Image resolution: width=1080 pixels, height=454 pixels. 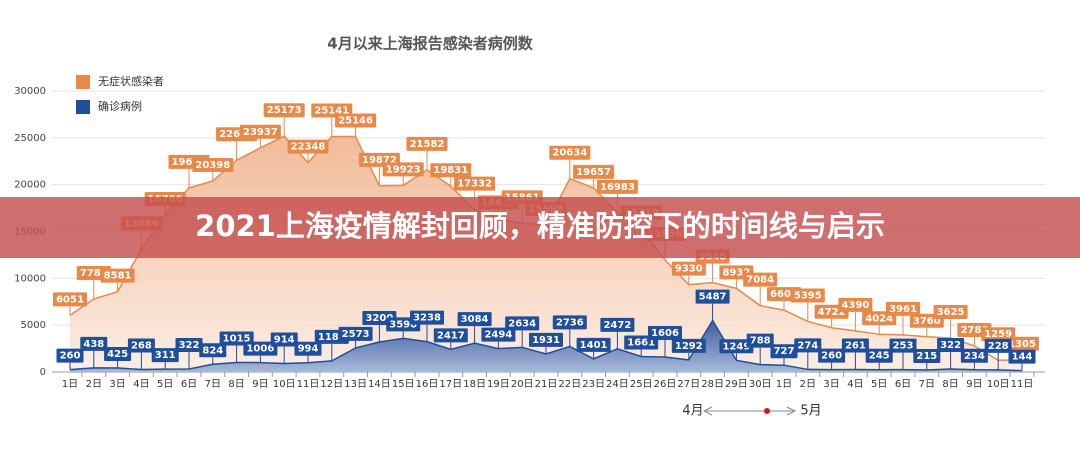 I want to click on y-tick-label: 25000, so click(x=30, y=138).